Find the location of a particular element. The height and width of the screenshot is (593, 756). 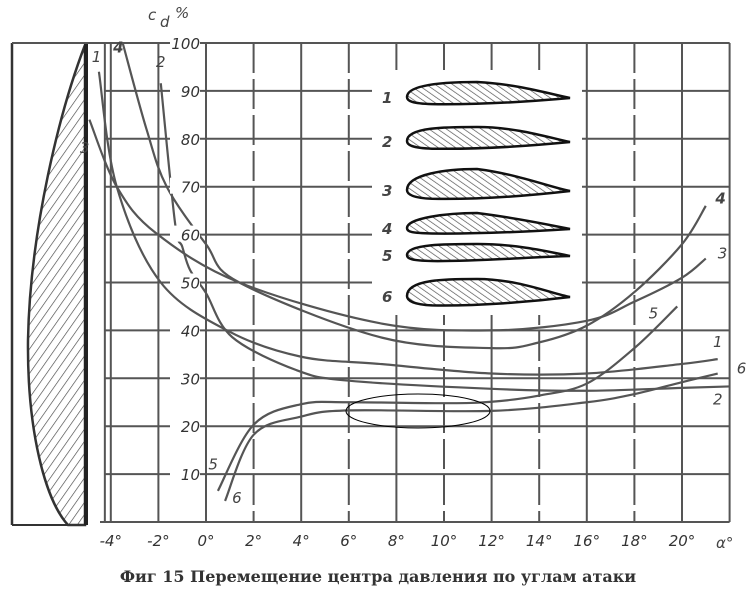

left-section-diagram is located at coordinates (49, 285).